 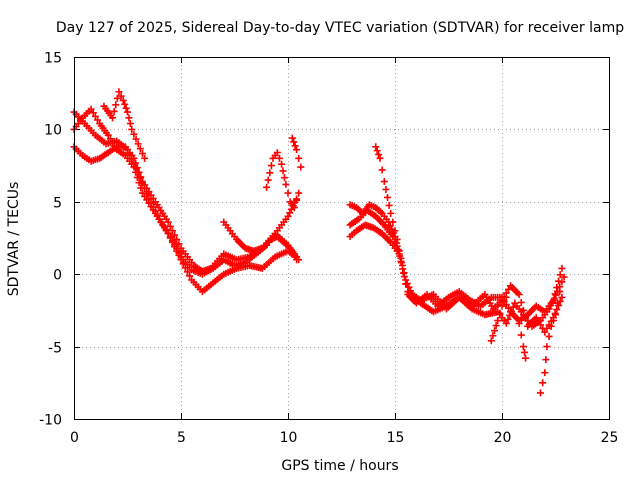 What do you see at coordinates (74, 438) in the screenshot?
I see `x-tick-label: 0` at bounding box center [74, 438].